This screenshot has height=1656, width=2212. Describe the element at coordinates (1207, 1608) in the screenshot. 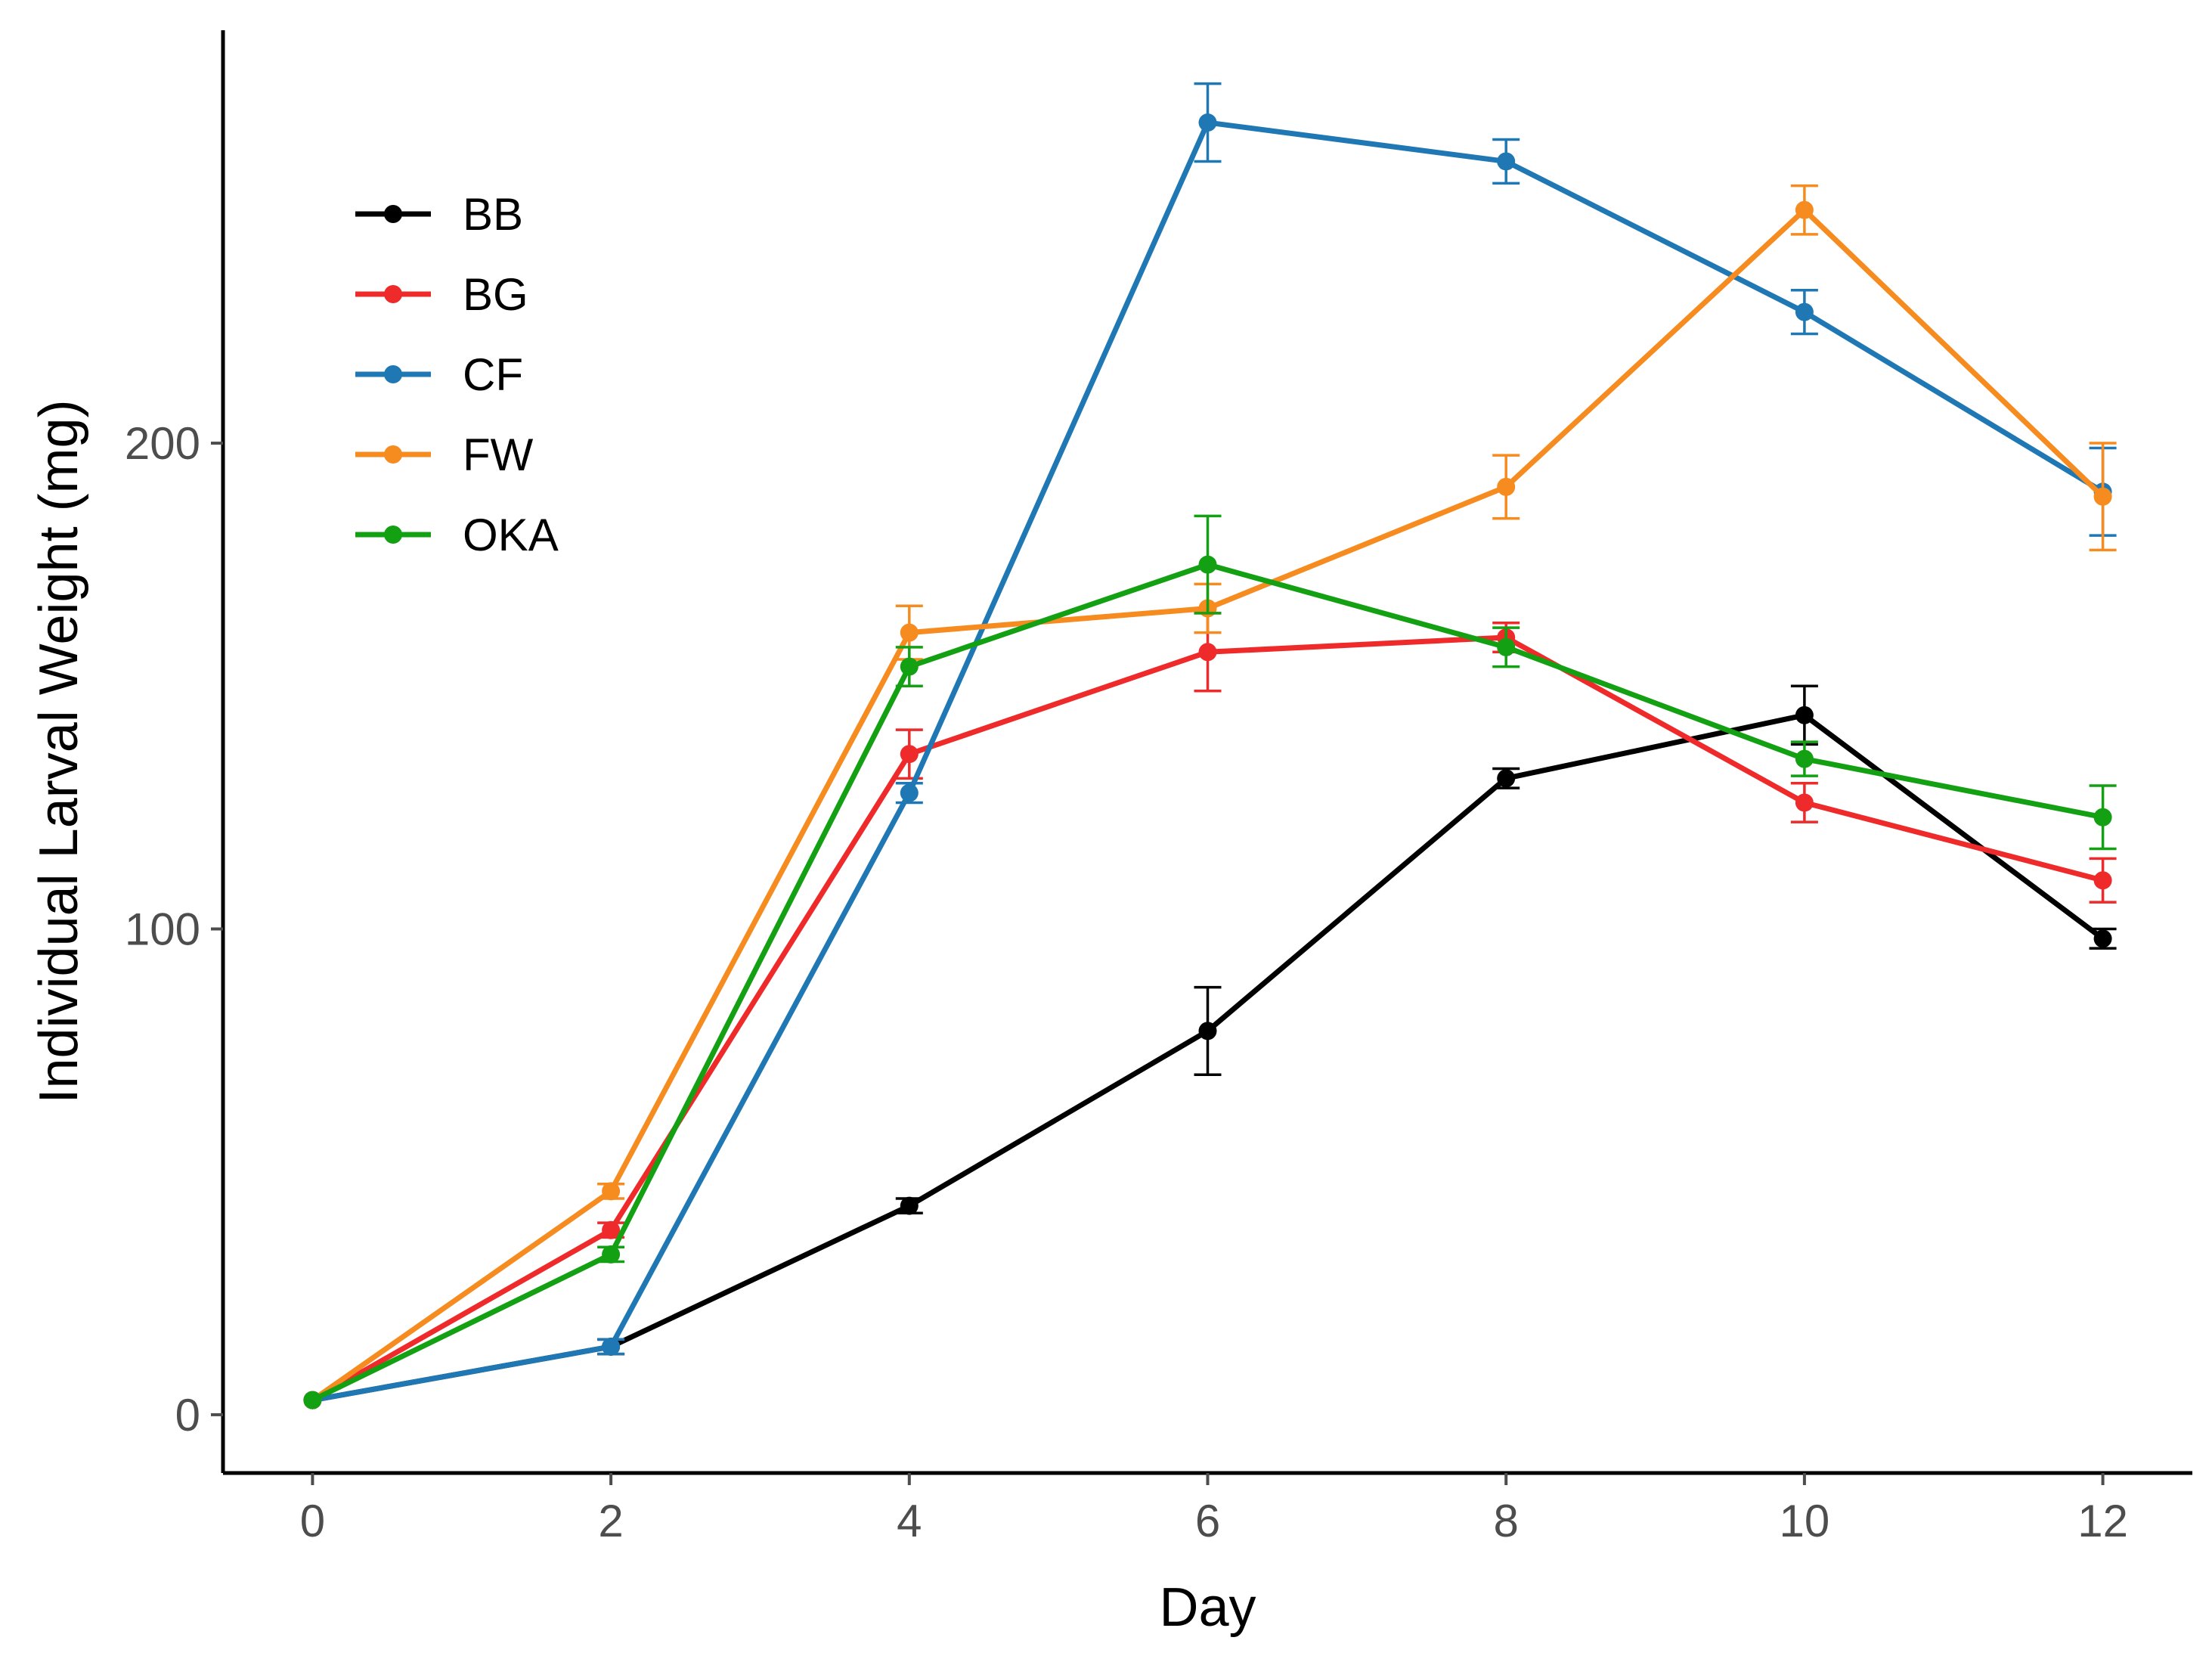

I see `x-axis-title: Day` at that location.